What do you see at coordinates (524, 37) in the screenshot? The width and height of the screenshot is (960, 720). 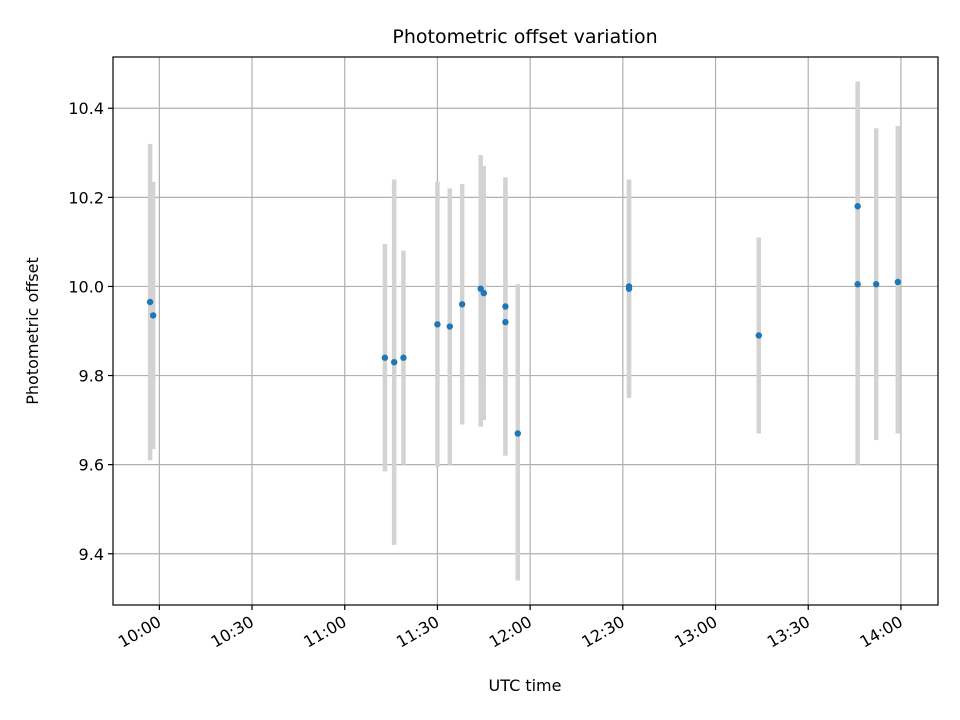 I see `chart-title: Photometric offset variation` at bounding box center [524, 37].